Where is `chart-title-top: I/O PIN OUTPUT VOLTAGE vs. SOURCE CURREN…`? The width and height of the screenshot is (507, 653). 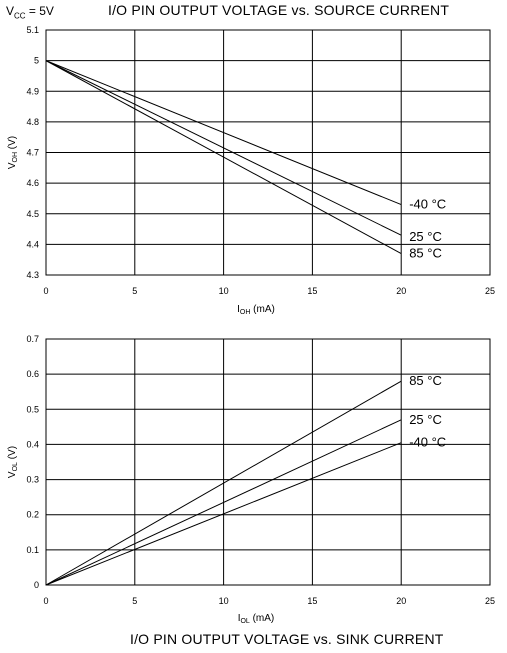
chart-title-top: I/O PIN OUTPUT VOLTAGE vs. SOURCE CURREN… is located at coordinates (279, 10).